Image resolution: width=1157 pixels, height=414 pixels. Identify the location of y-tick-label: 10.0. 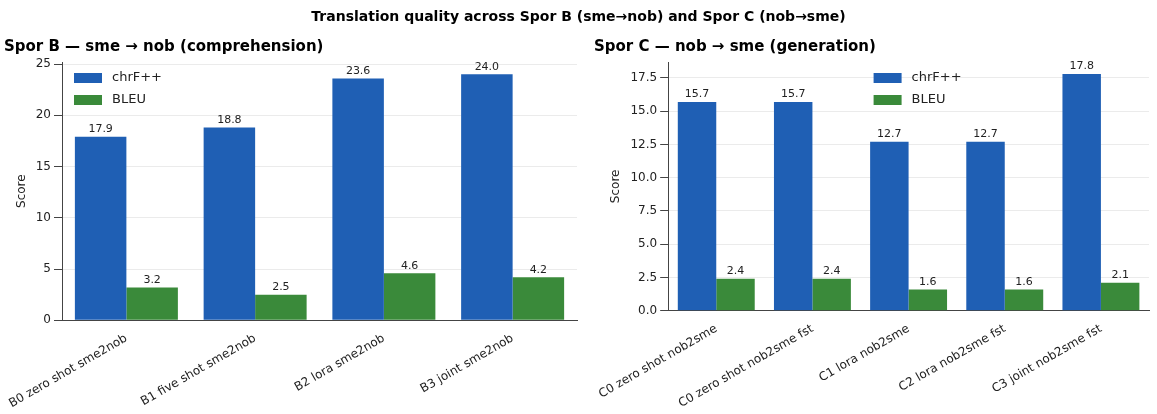
(644, 176).